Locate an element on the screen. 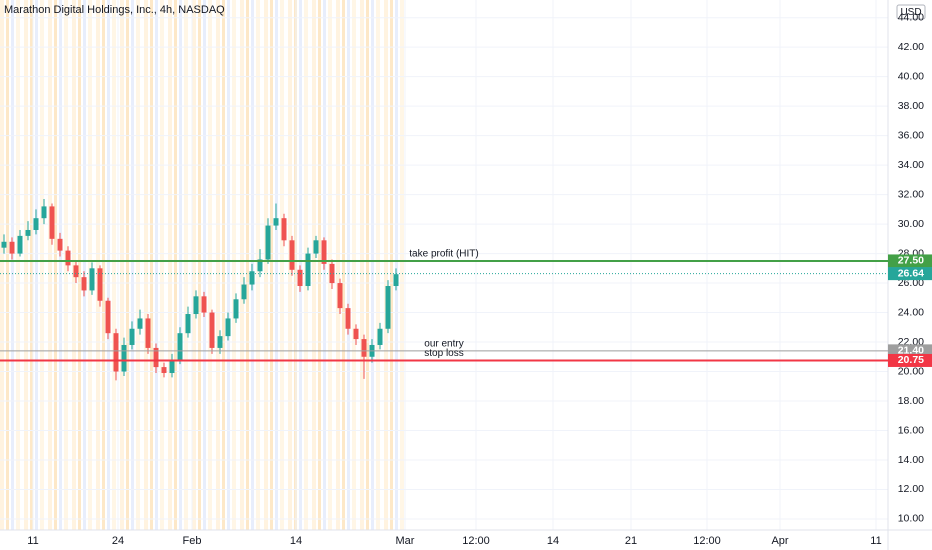 The width and height of the screenshot is (932, 550). y-tick-label: 14.00 is located at coordinates (911, 460).